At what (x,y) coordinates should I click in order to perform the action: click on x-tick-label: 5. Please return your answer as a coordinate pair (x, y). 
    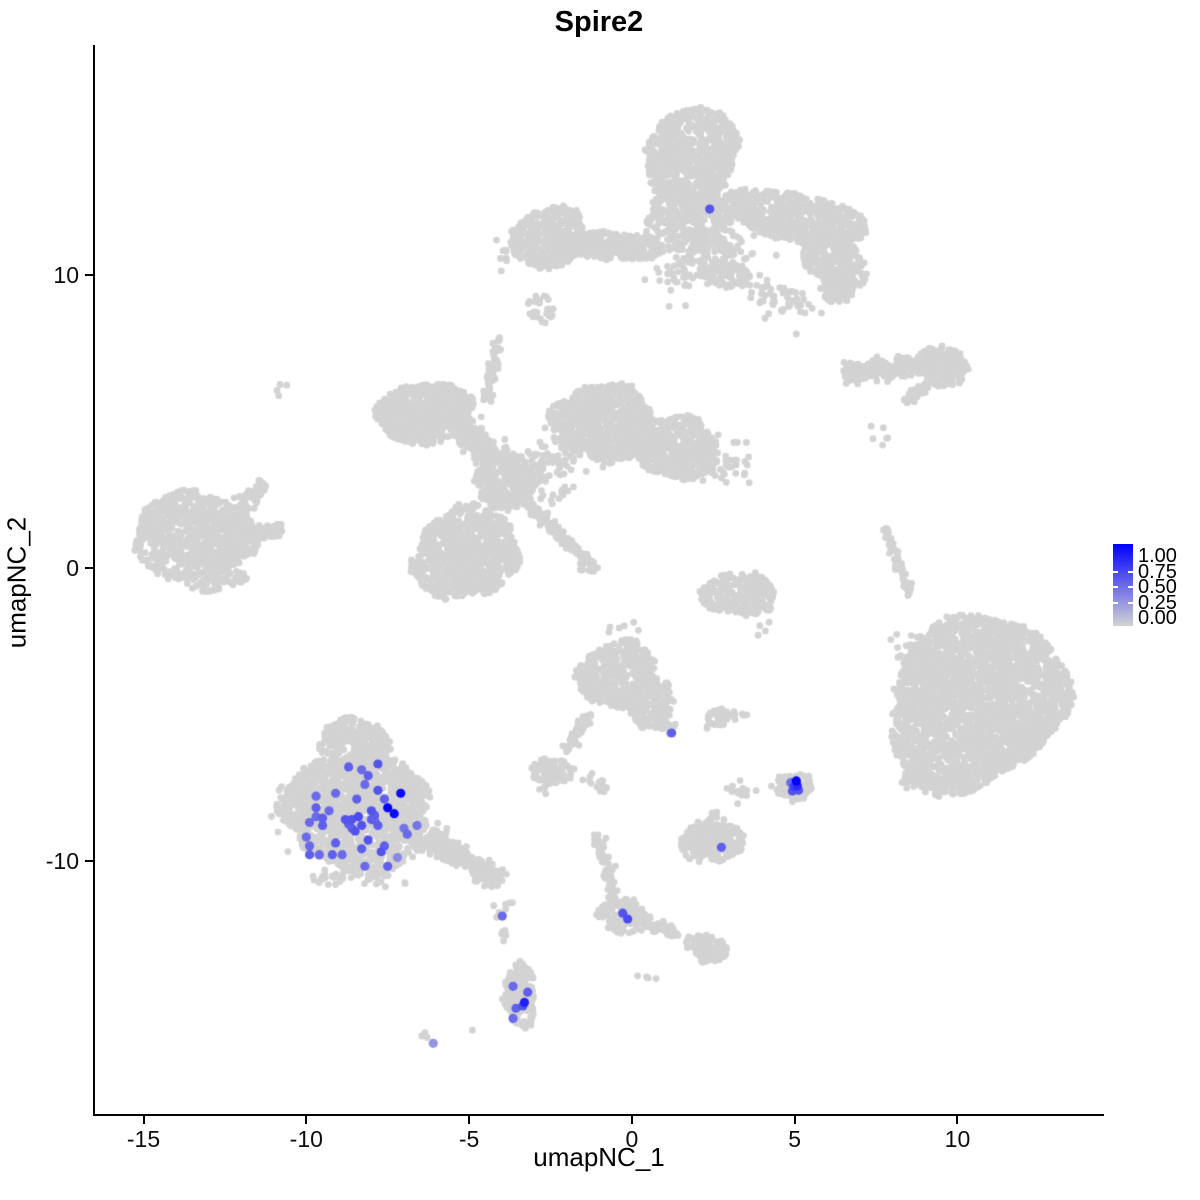
    Looking at the image, I should click on (795, 1139).